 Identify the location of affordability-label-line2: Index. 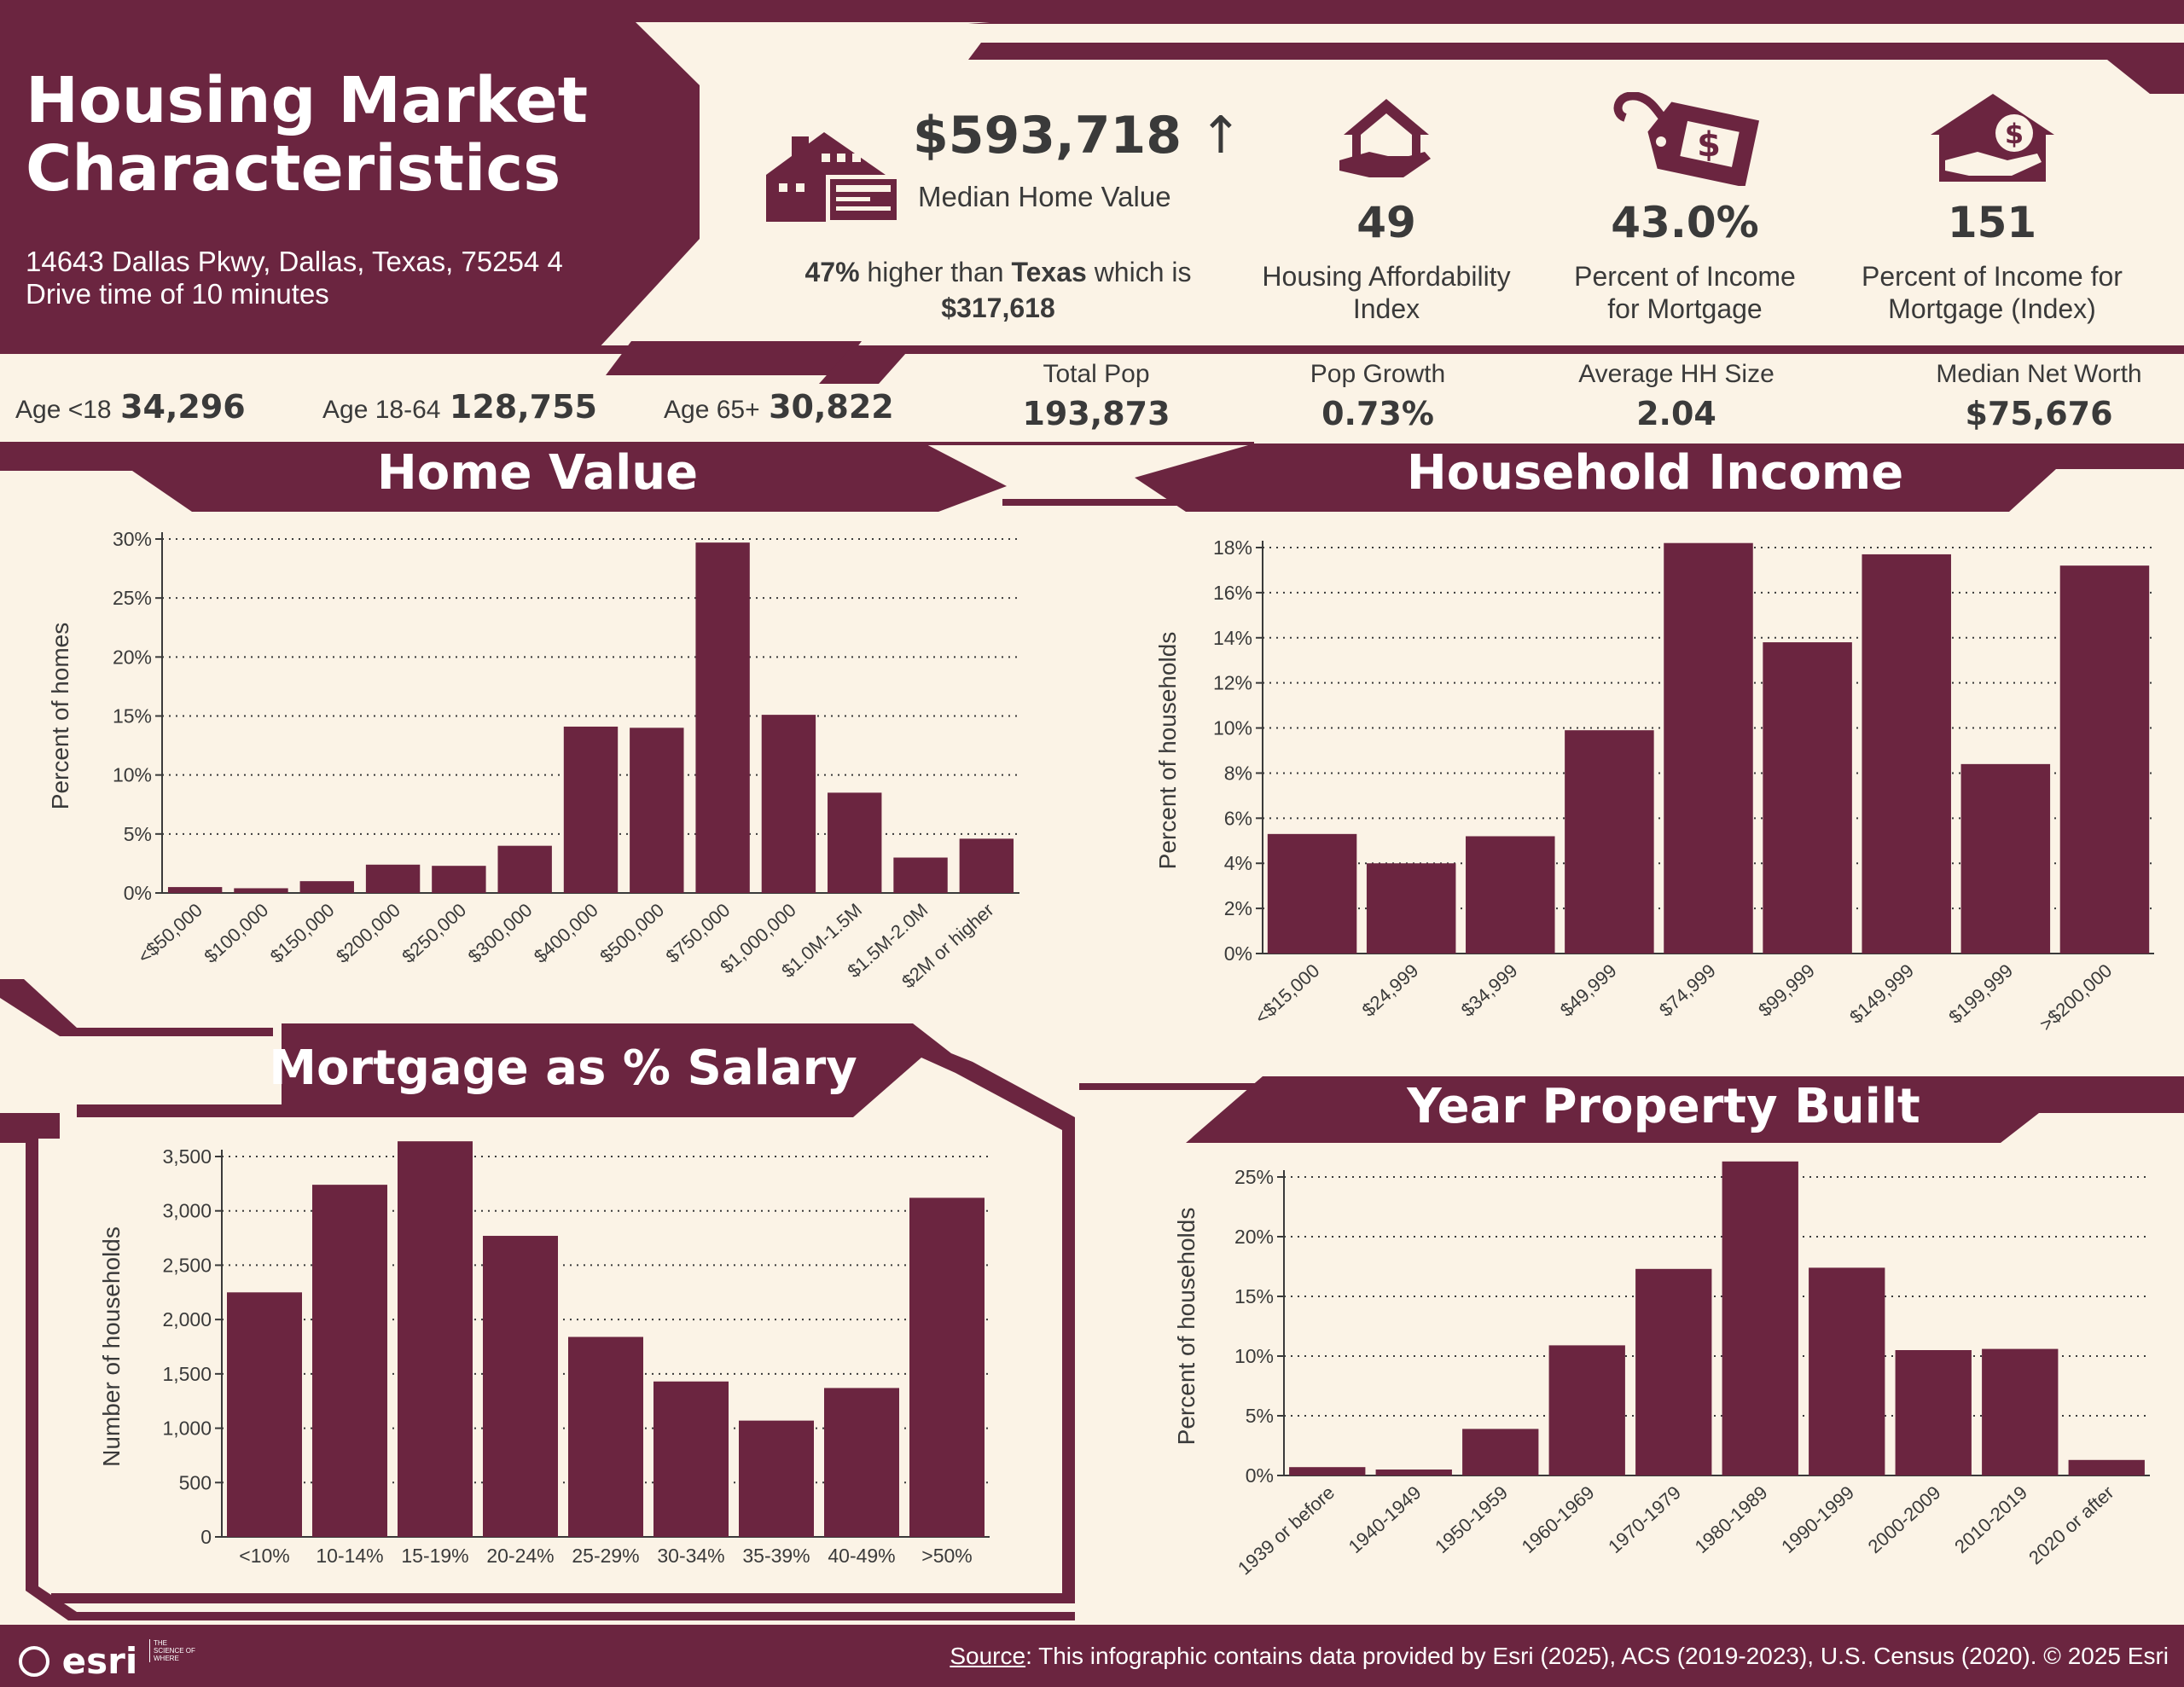
(1386, 309).